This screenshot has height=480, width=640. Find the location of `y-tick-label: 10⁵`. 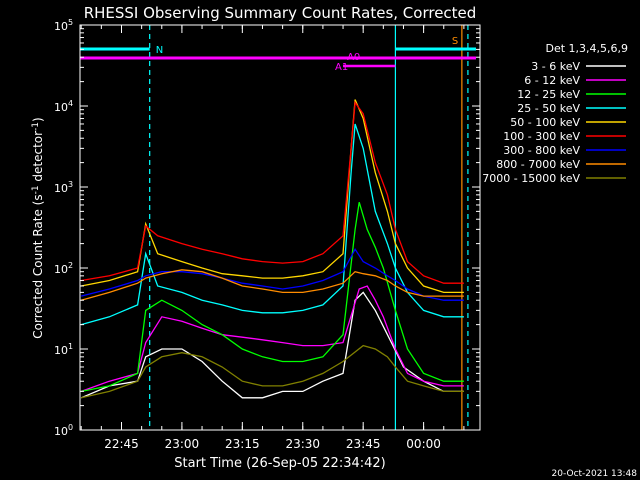

y-tick-label: 10⁵ is located at coordinates (63, 25).